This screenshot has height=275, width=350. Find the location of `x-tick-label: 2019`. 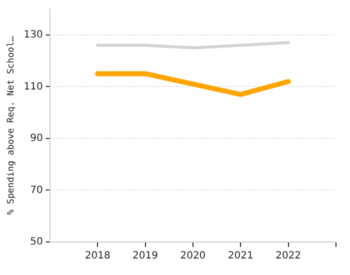

x-tick-label: 2019 is located at coordinates (145, 256).